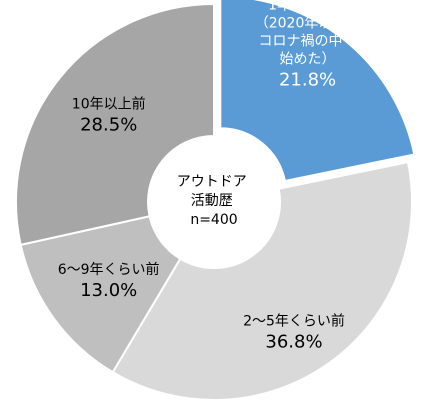 This screenshot has width=427, height=404. Describe the element at coordinates (213, 220) in the screenshot. I see `center-label-line: n=400` at that location.